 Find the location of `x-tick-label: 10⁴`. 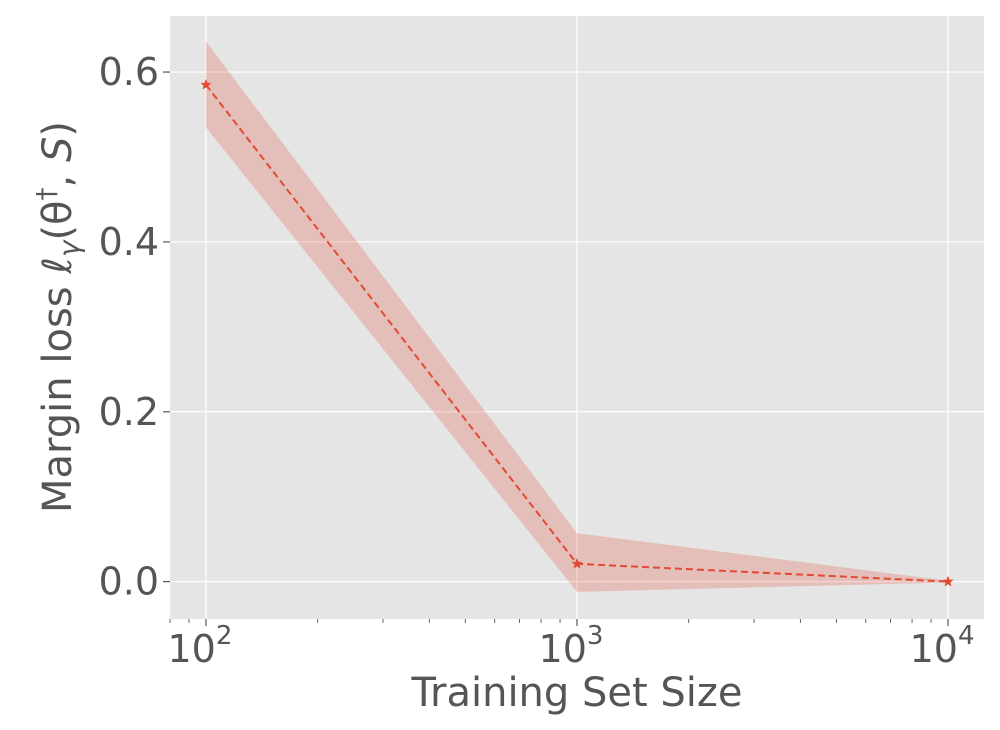

x-tick-label: 10⁴ is located at coordinates (942, 646).